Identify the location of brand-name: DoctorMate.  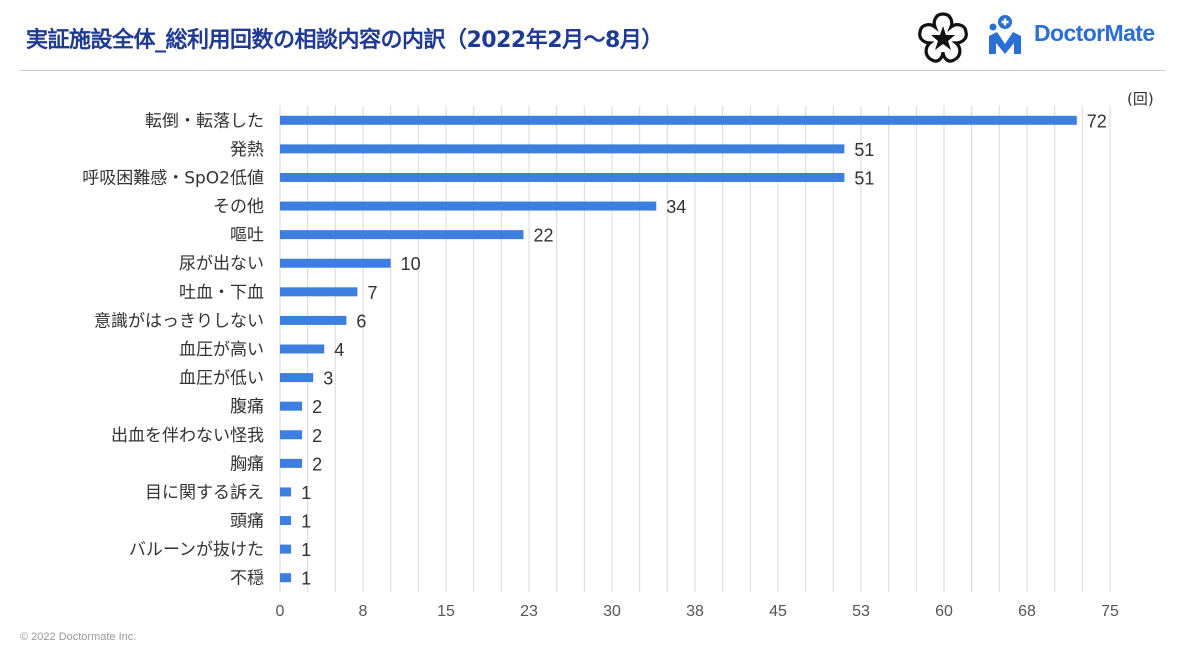
(1094, 33).